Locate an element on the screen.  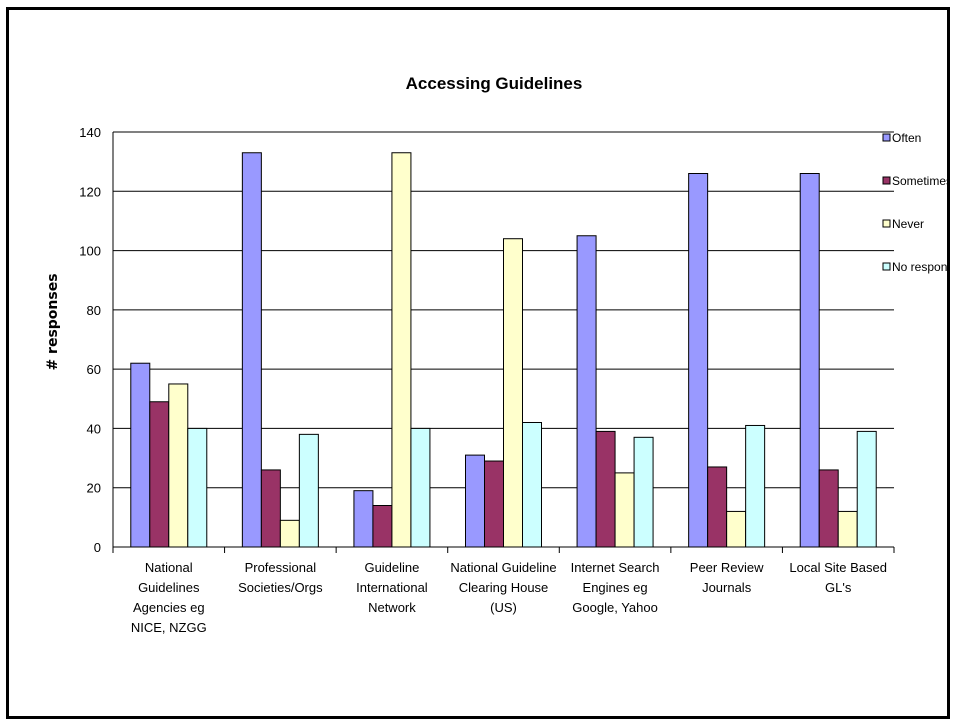
x-category-label-line: Network is located at coordinates (392, 607).